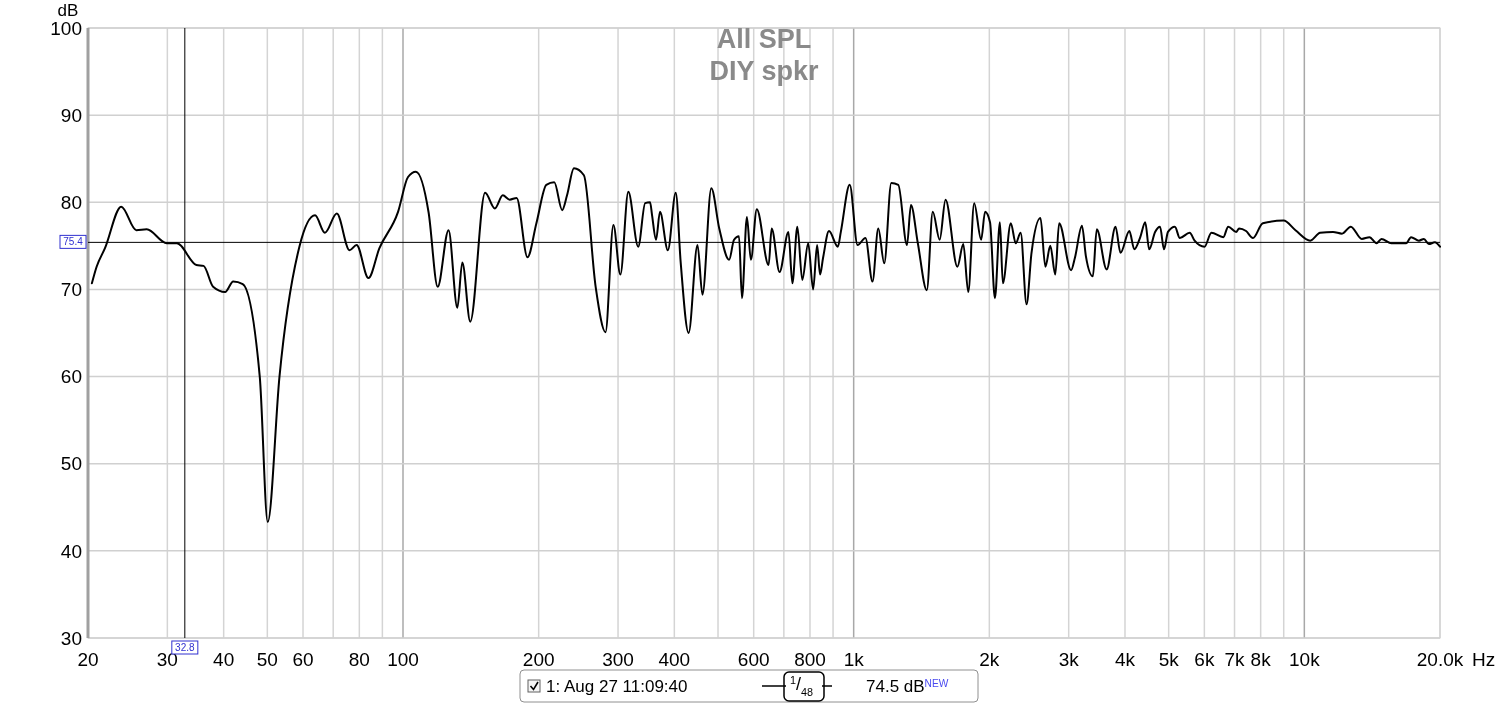 The image size is (1500, 705). Describe the element at coordinates (71, 290) in the screenshot. I see `y-tick-label: 70` at that location.